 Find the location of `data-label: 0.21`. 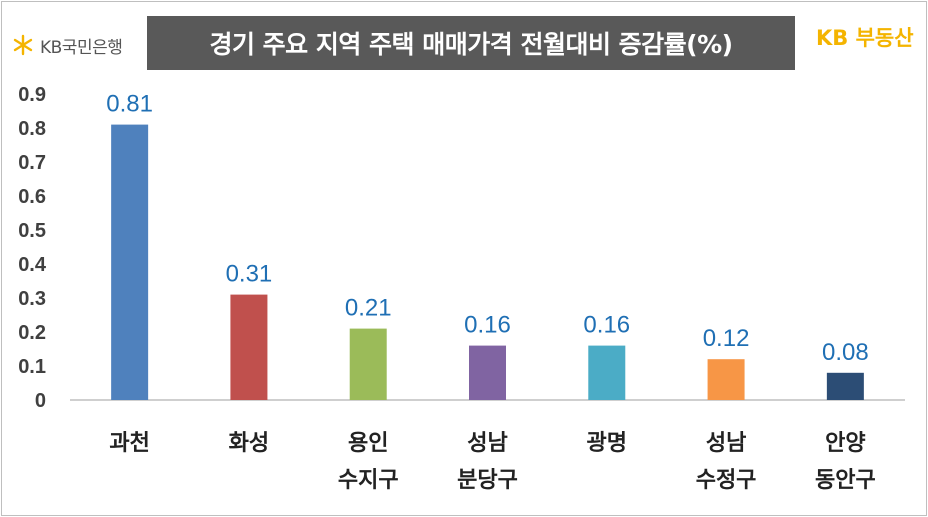

data-label: 0.21 is located at coordinates (368, 308).